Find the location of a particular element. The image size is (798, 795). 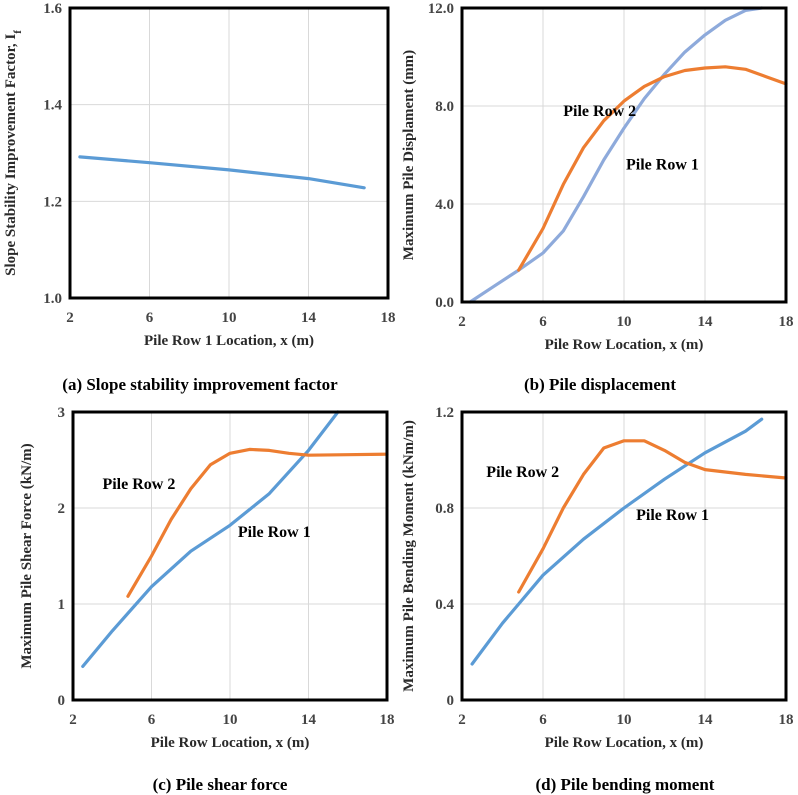

y-tick-label: 3 is located at coordinates (62, 413).